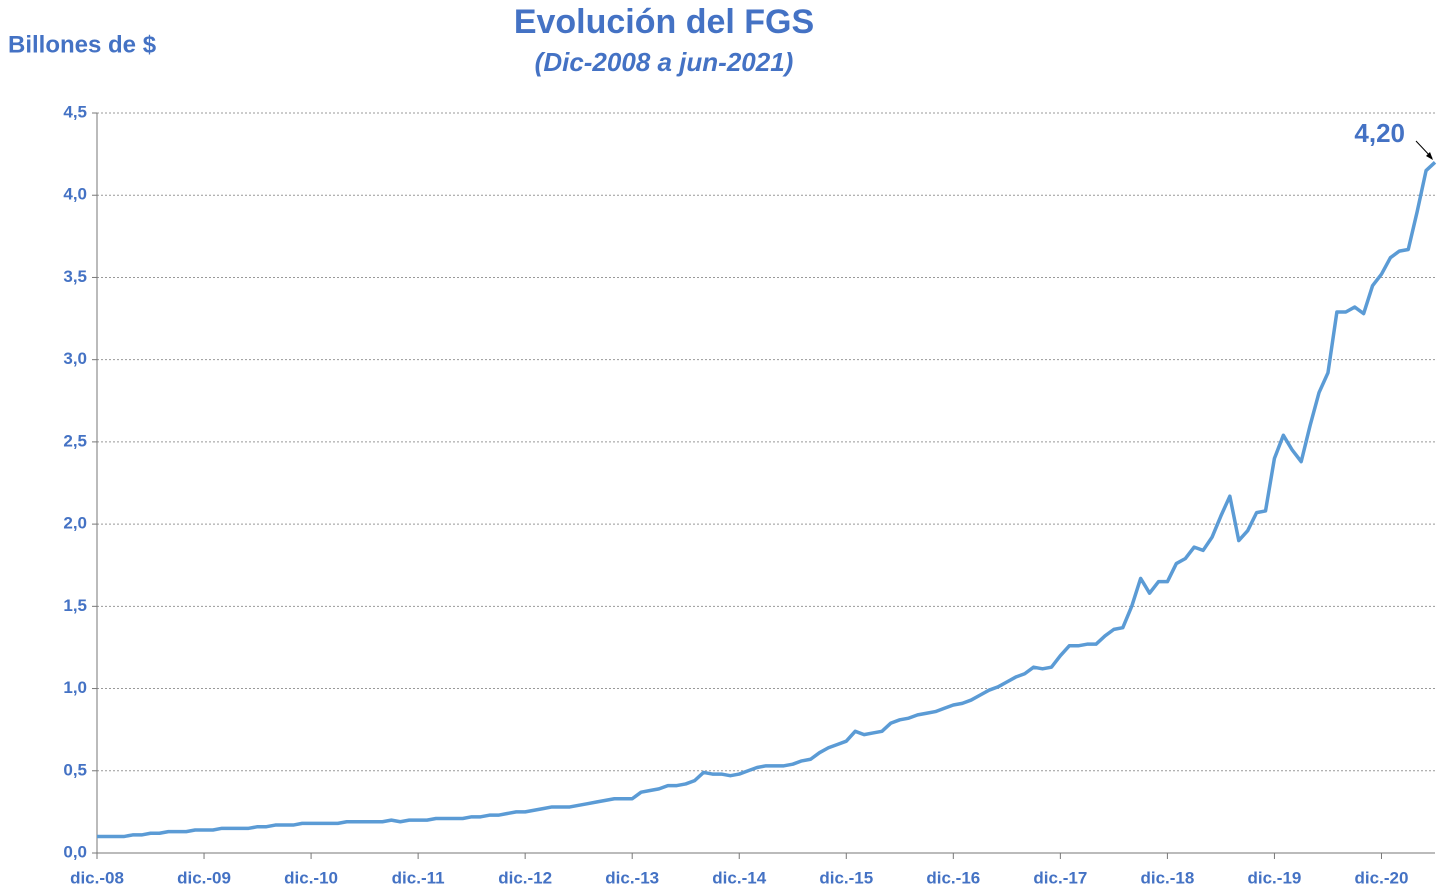 This screenshot has width=1437, height=894. I want to click on chart-title: Evolución del FGS, so click(664, 22).